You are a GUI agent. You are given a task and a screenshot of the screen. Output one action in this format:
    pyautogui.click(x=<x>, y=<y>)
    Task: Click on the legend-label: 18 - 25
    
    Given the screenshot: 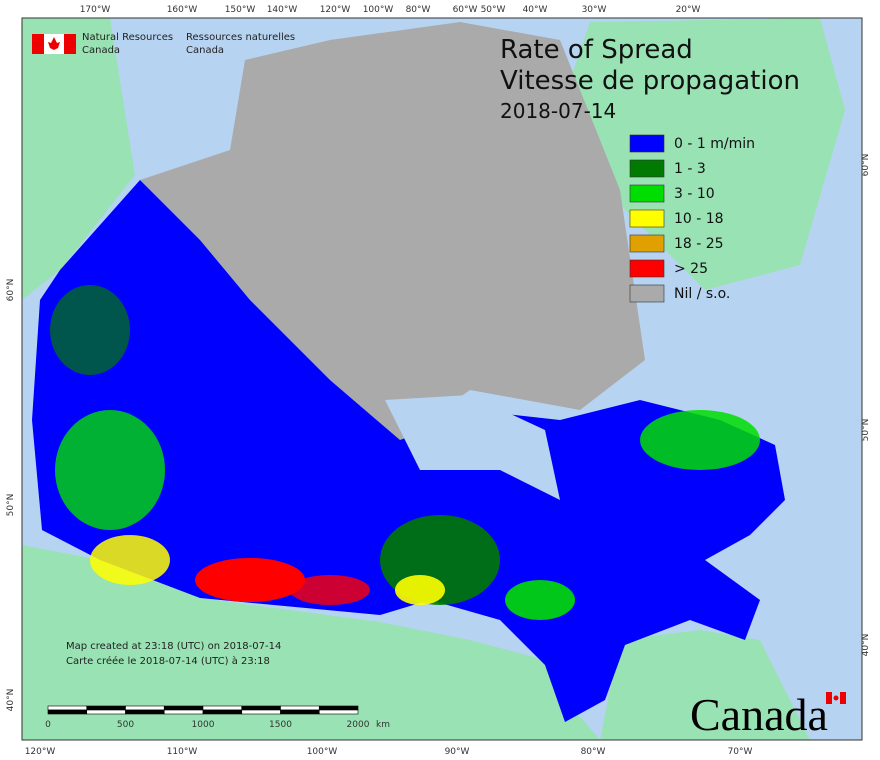 What is the action you would take?
    pyautogui.click(x=699, y=244)
    